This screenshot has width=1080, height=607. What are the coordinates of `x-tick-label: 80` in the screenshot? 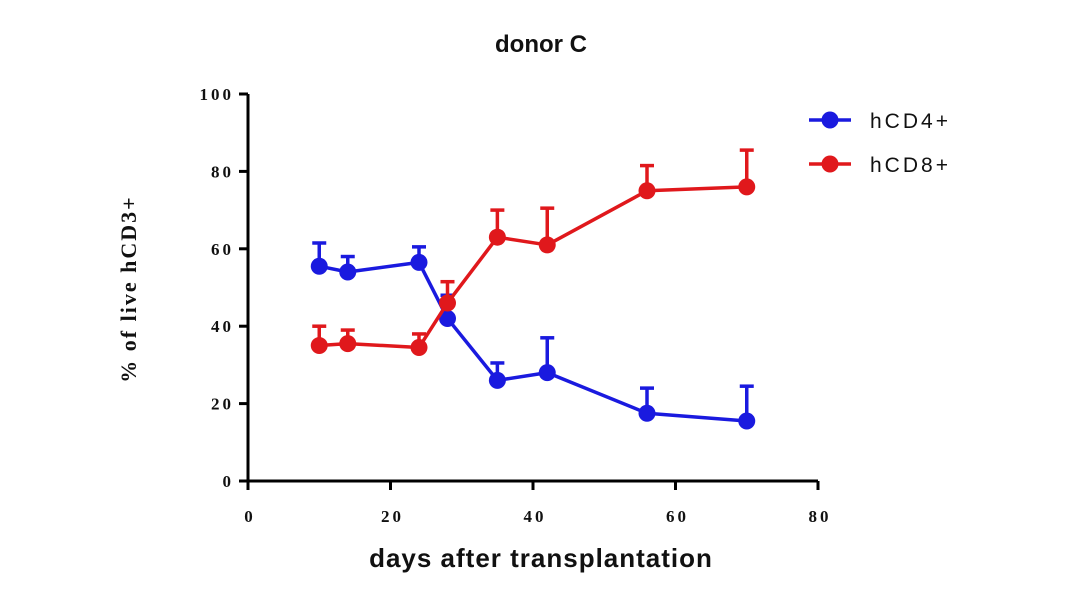 It's located at (820, 516).